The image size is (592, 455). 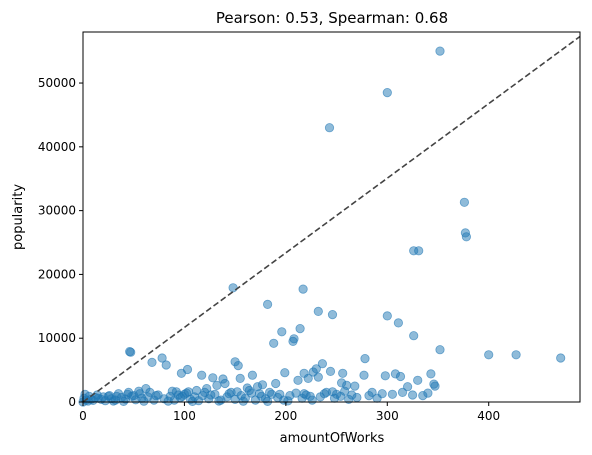 What do you see at coordinates (57, 338) in the screenshot?
I see `y-tick-label: 10000` at bounding box center [57, 338].